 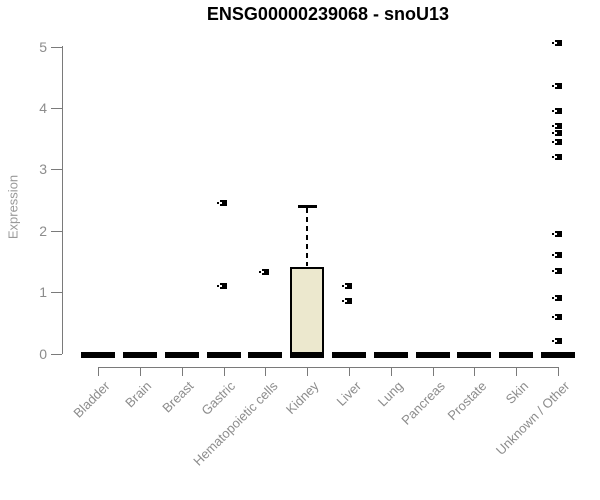 What do you see at coordinates (235, 423) in the screenshot?
I see `category-label: Hematopoietic cells` at bounding box center [235, 423].